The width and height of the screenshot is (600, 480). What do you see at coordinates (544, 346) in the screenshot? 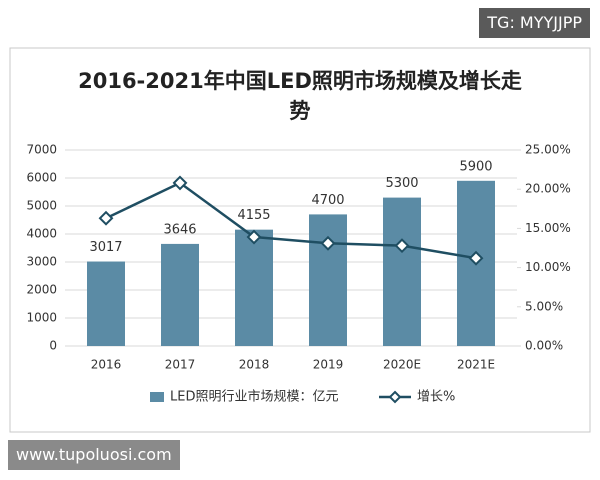
I see `y2-tick-label: 0.00%` at bounding box center [544, 346].